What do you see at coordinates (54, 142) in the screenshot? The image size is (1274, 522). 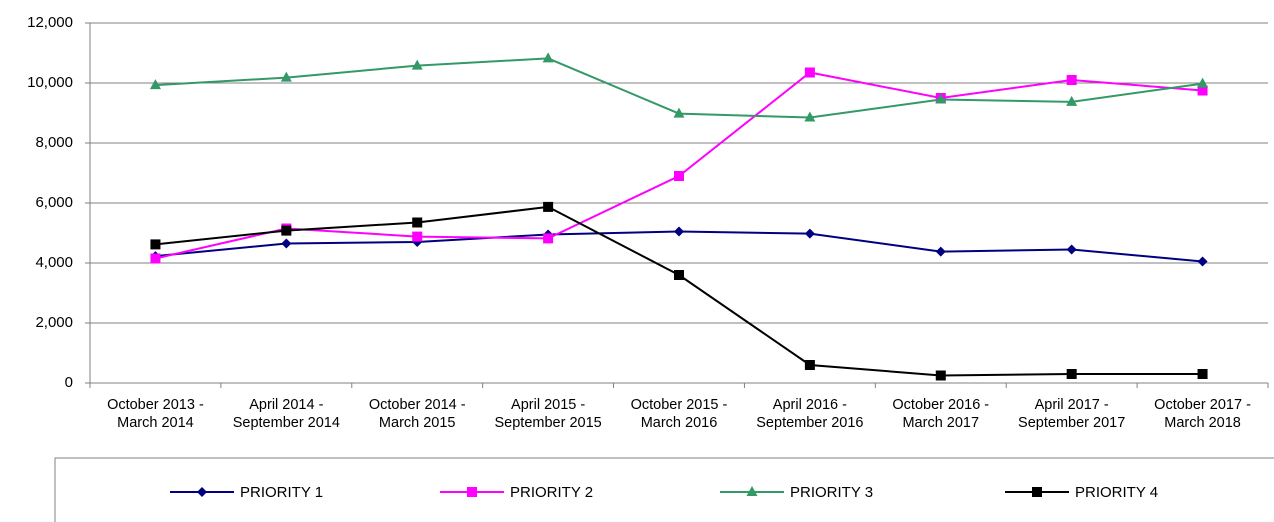 I see `y-tick-label: 8,000` at bounding box center [54, 142].